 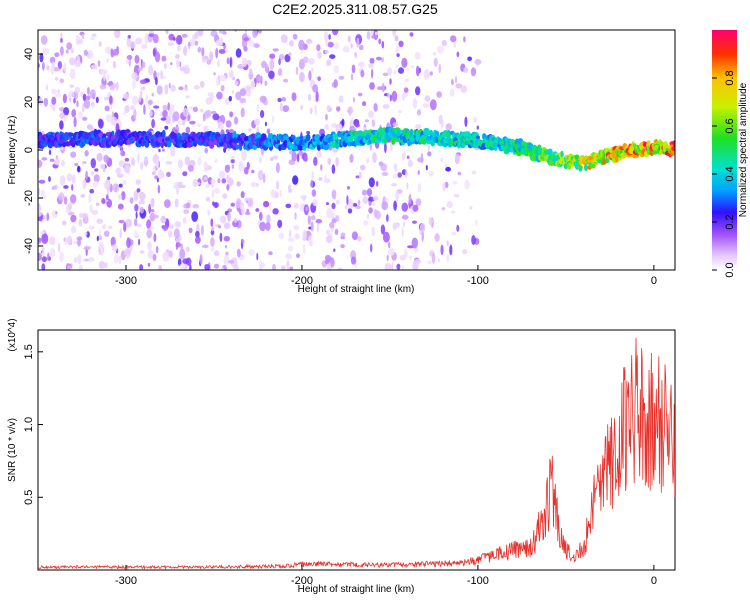 What do you see at coordinates (29, 102) in the screenshot?
I see `y-tick-label: 20` at bounding box center [29, 102].